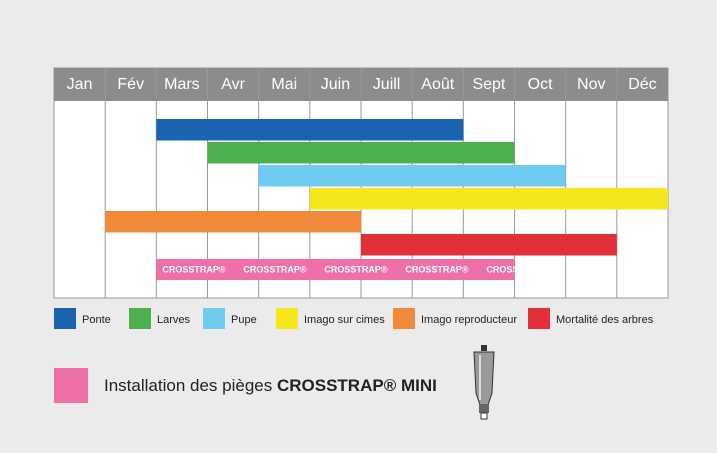 The height and width of the screenshot is (453, 717). What do you see at coordinates (437, 84) in the screenshot?
I see `month-label: Août` at bounding box center [437, 84].